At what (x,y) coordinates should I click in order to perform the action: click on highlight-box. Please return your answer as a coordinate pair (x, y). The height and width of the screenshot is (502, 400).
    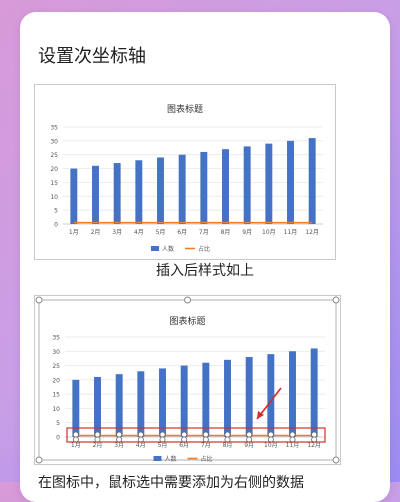
    Looking at the image, I should click on (196, 435).